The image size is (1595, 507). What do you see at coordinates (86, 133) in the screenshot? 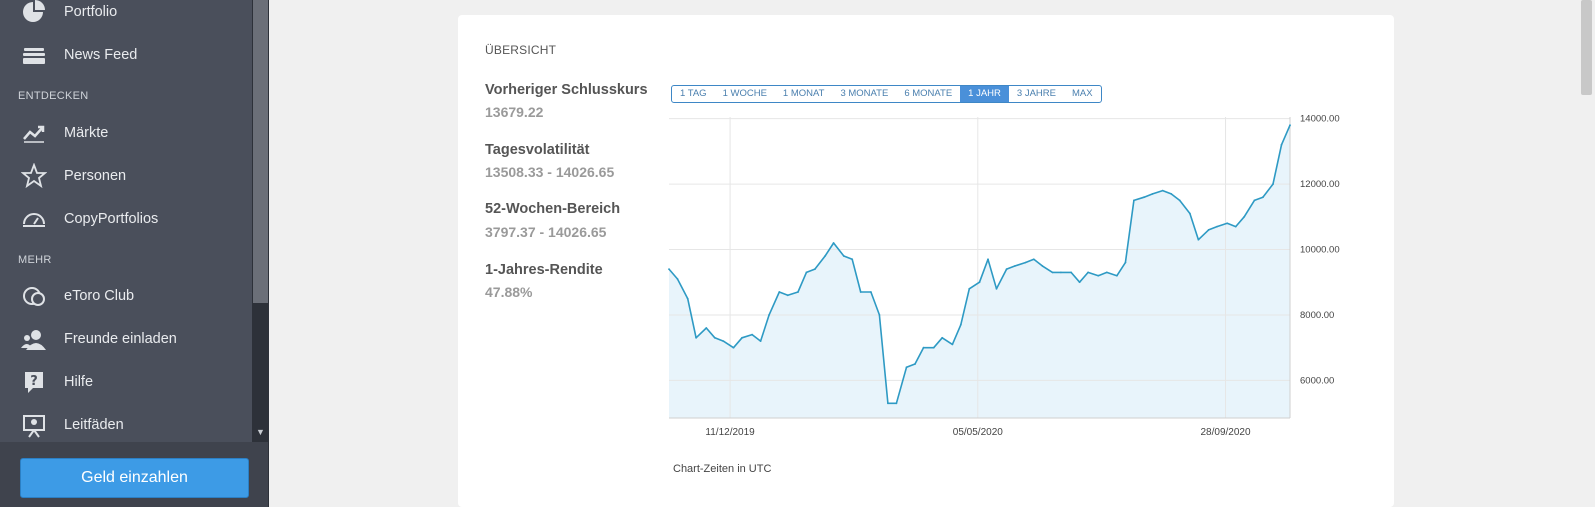
I see `nav-label-markets: Märkte` at bounding box center [86, 133].